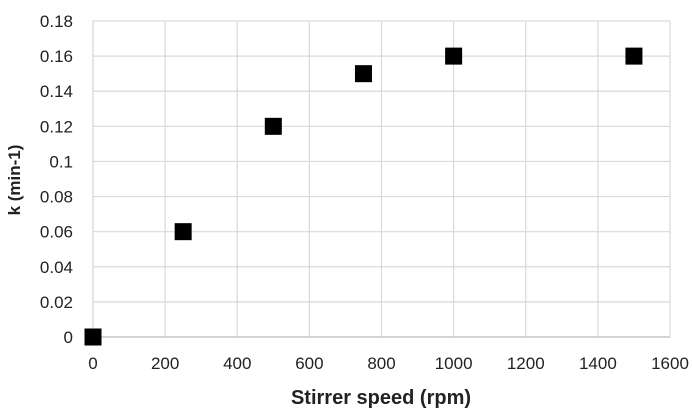 The image size is (692, 409). Describe the element at coordinates (56, 302) in the screenshot. I see `y-tick-label: 0.02` at that location.